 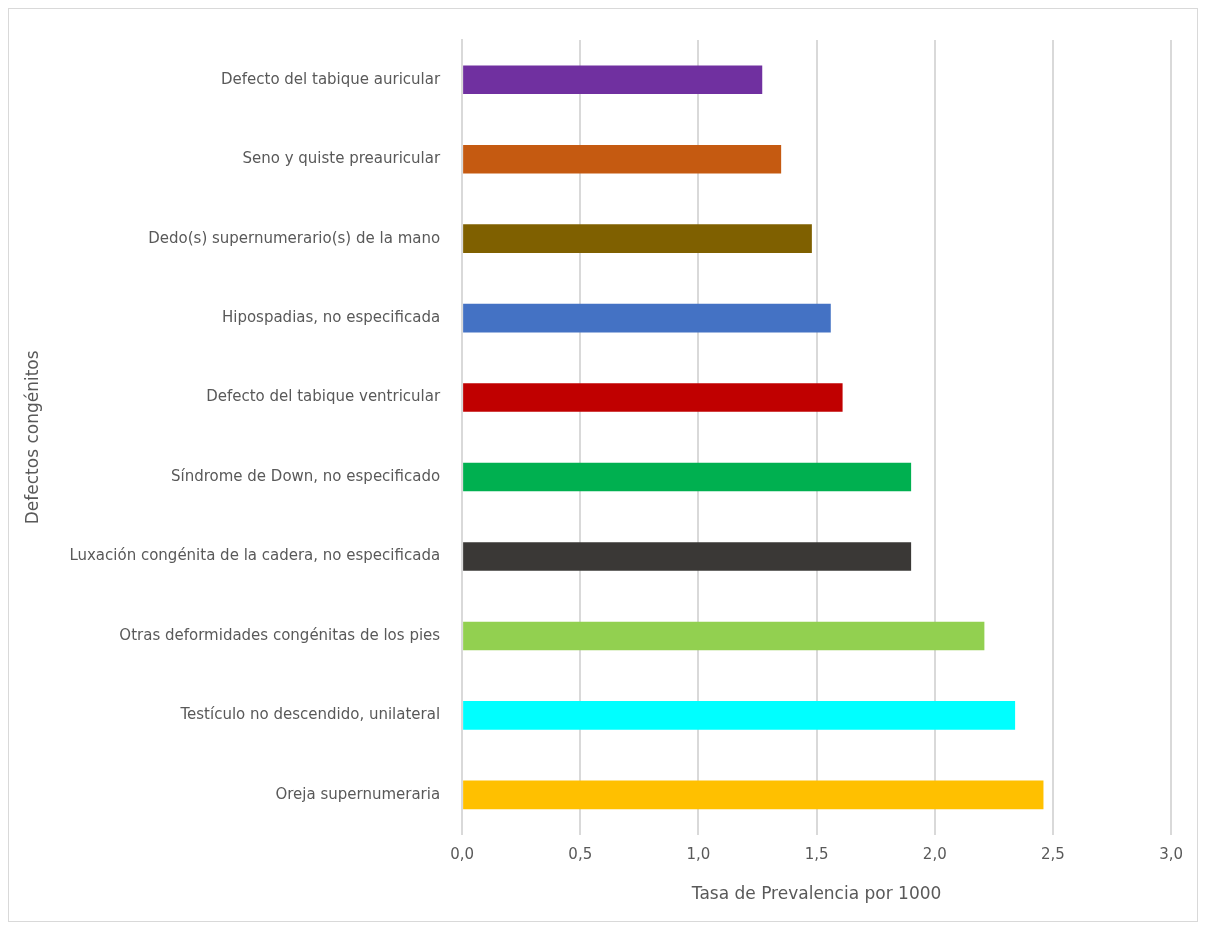 I want to click on x-tick-label: 0,5, so click(x=580, y=854).